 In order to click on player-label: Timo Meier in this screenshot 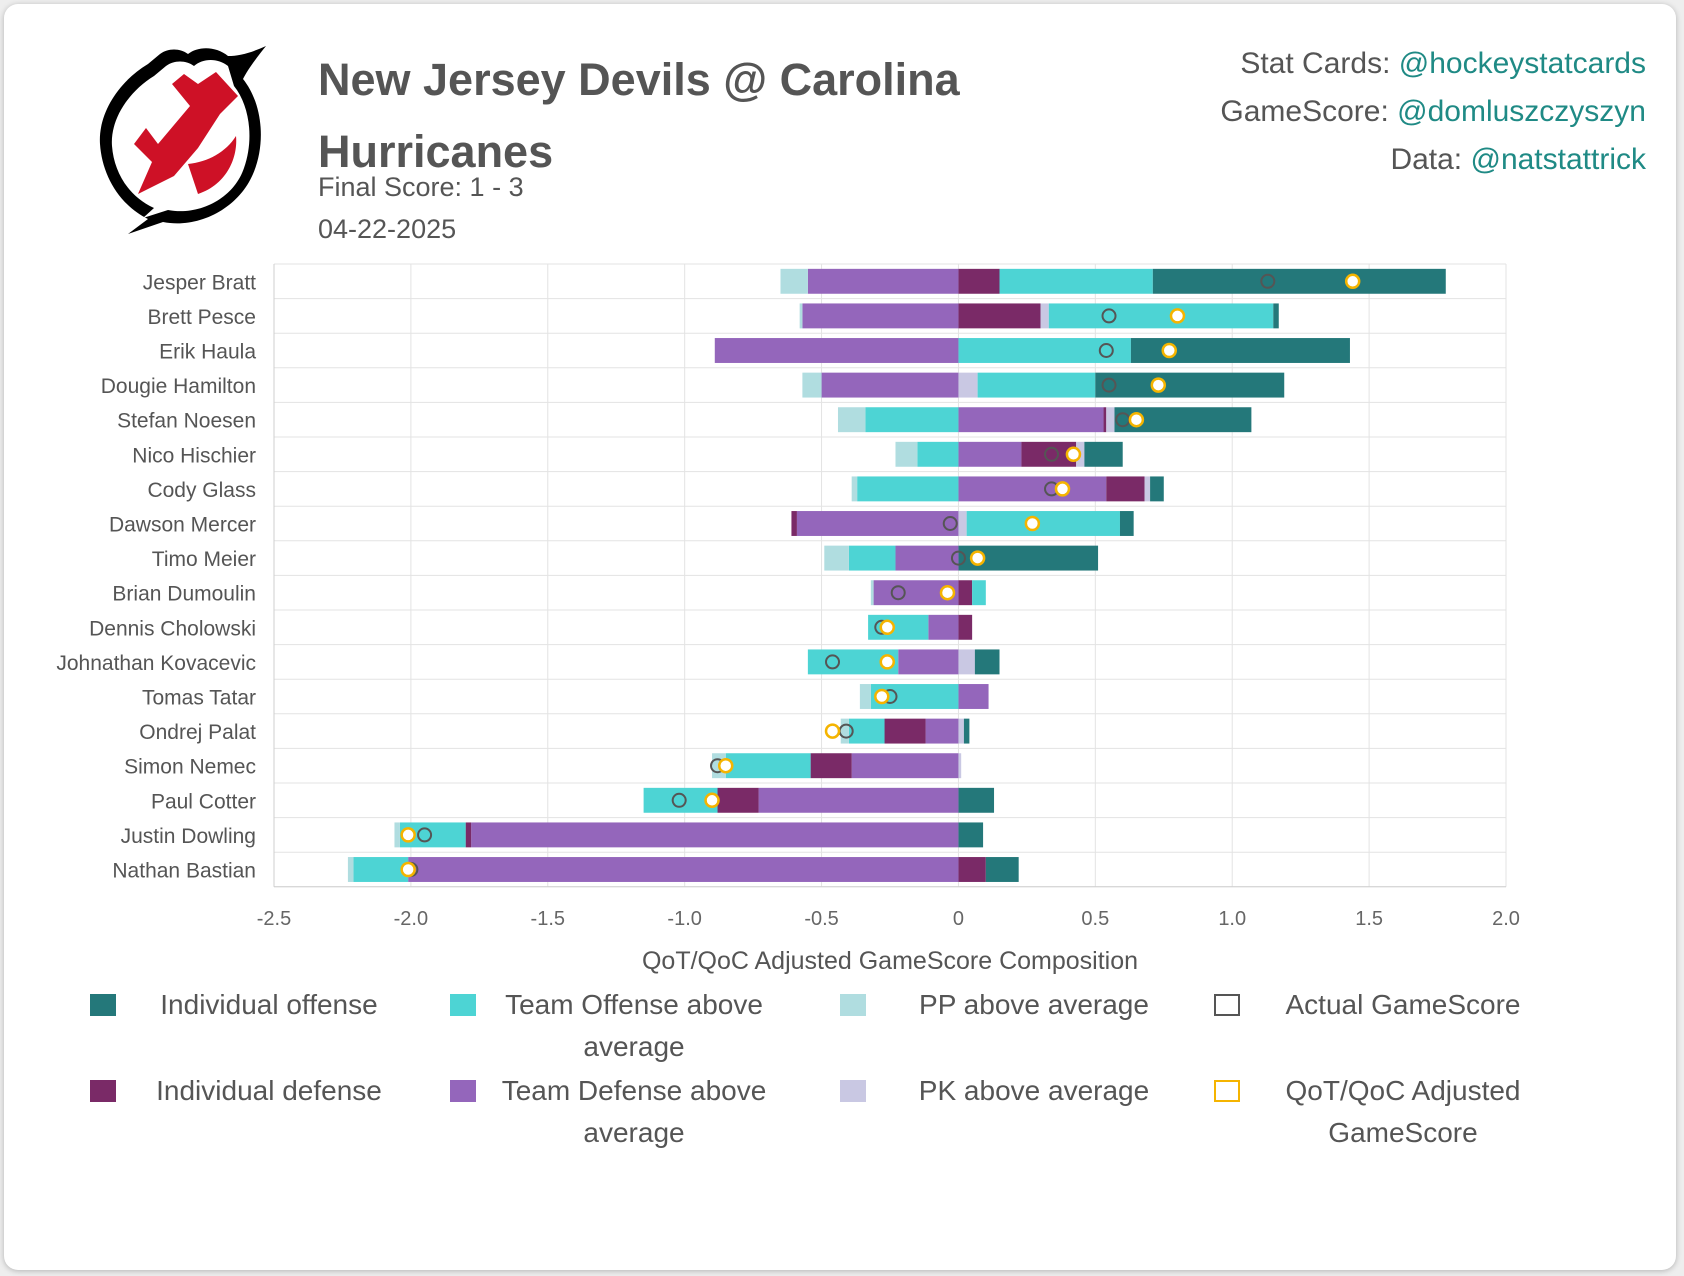, I will do `click(204, 559)`.